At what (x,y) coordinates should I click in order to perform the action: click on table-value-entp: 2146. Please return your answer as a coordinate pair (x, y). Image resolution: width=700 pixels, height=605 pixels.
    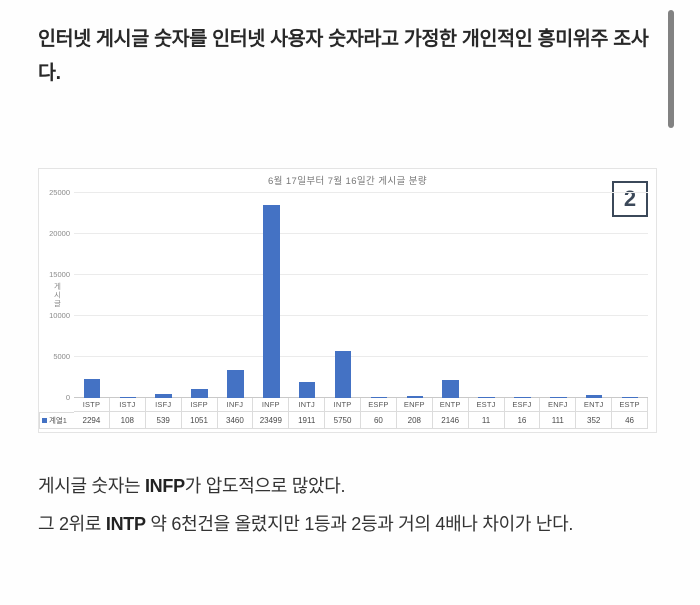
    Looking at the image, I should click on (450, 420).